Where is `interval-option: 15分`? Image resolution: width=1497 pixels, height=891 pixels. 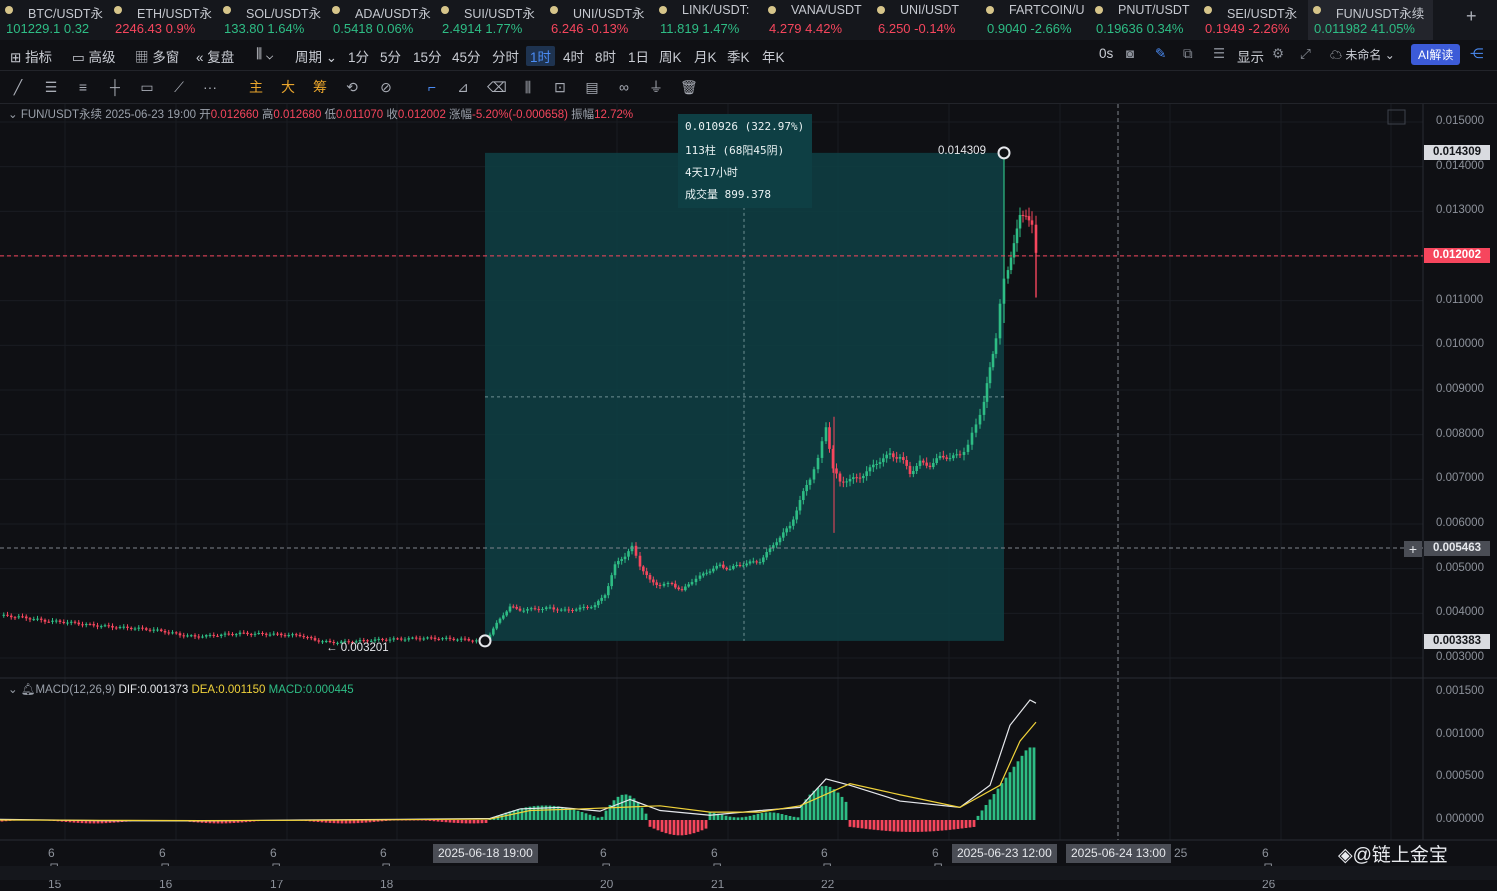
interval-option: 15分 is located at coordinates (427, 57).